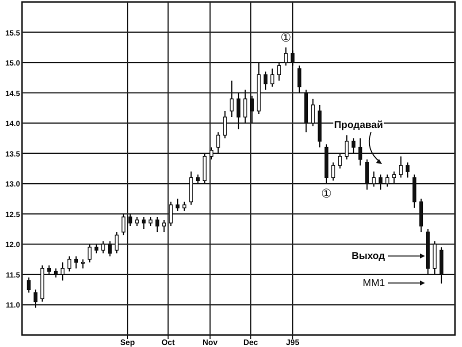  What do you see at coordinates (358, 125) in the screenshot?
I see `annotation: Продавай` at bounding box center [358, 125].